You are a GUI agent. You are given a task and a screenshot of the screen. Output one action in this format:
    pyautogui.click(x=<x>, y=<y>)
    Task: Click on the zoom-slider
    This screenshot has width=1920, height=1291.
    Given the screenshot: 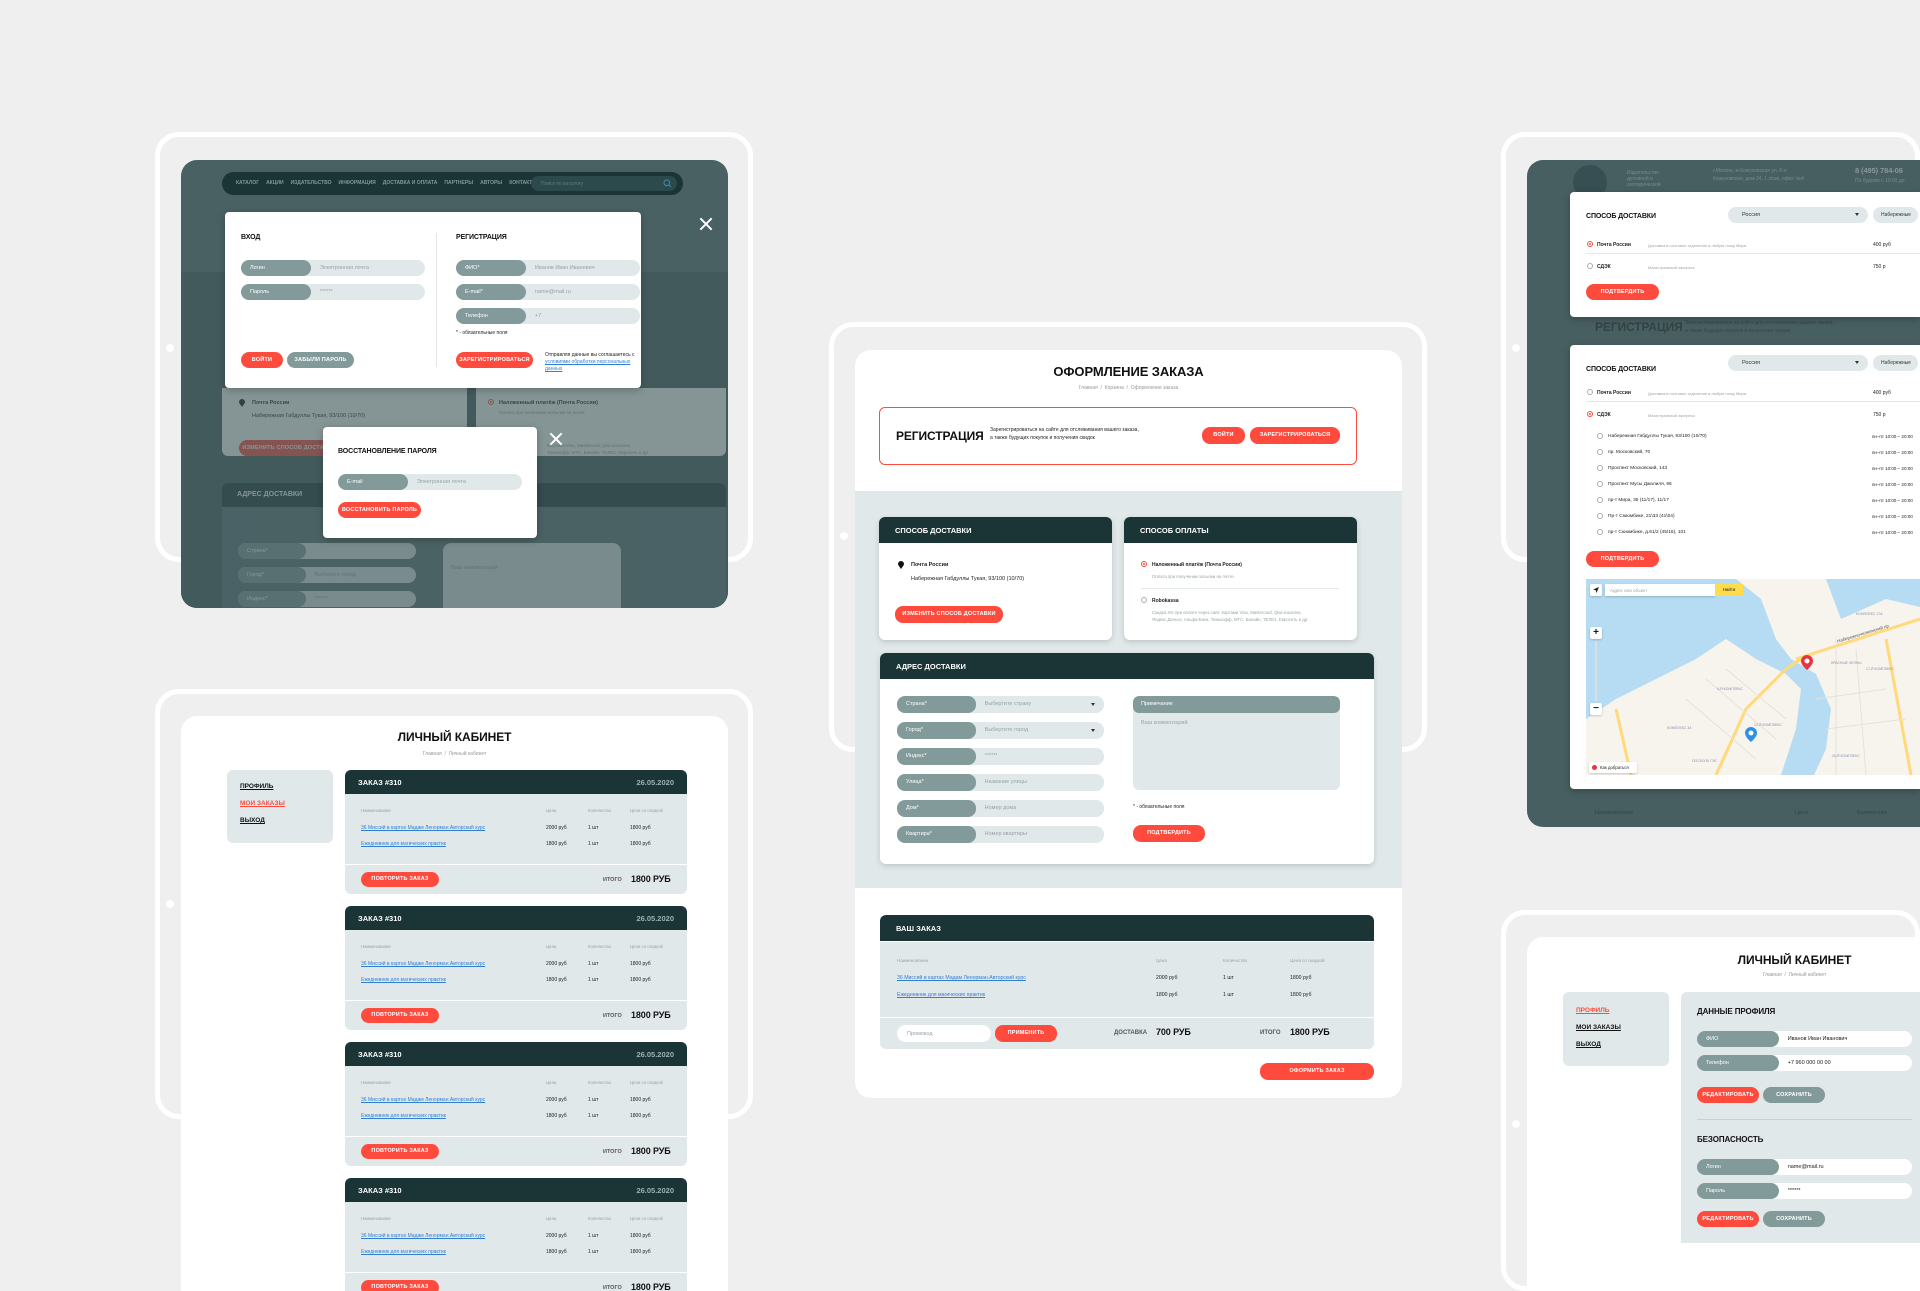 What is the action you would take?
    pyautogui.click(x=1596, y=671)
    